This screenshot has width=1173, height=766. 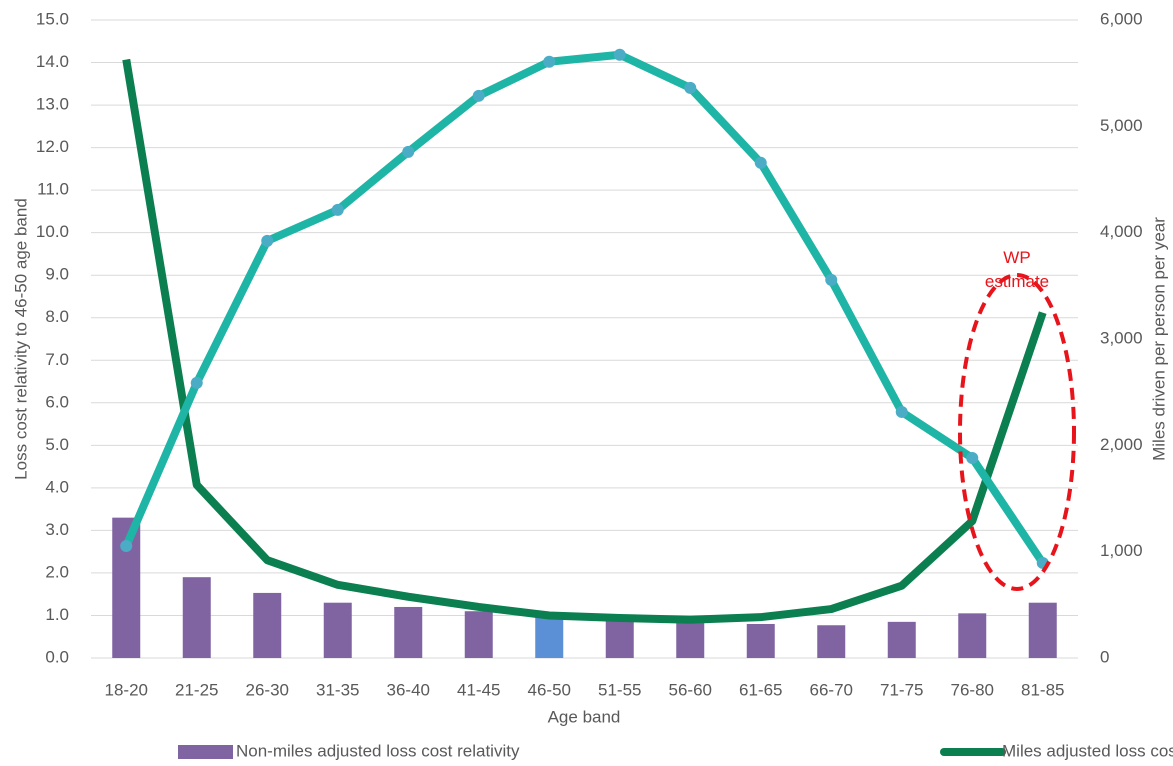 What do you see at coordinates (57, 529) in the screenshot?
I see `y-tick-label: 3.0` at bounding box center [57, 529].